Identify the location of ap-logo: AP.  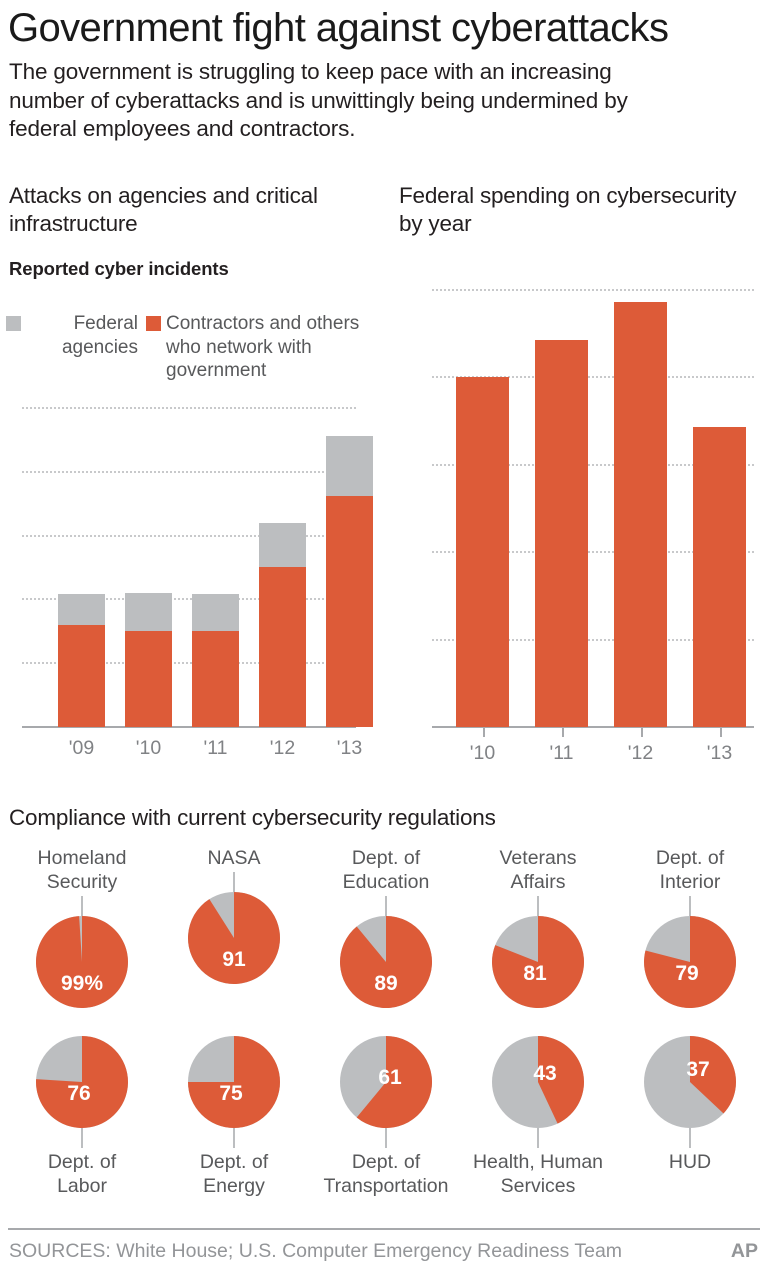
(744, 1251).